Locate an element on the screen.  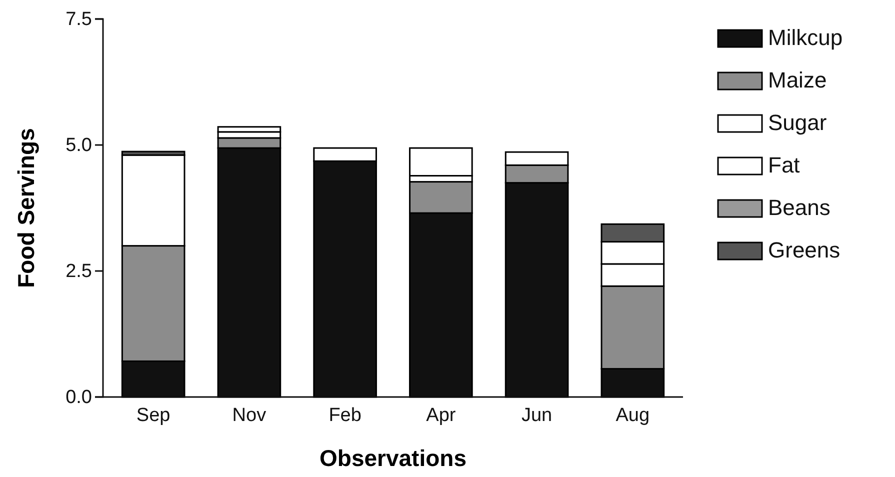
x-tick-label: Aug is located at coordinates (633, 415).